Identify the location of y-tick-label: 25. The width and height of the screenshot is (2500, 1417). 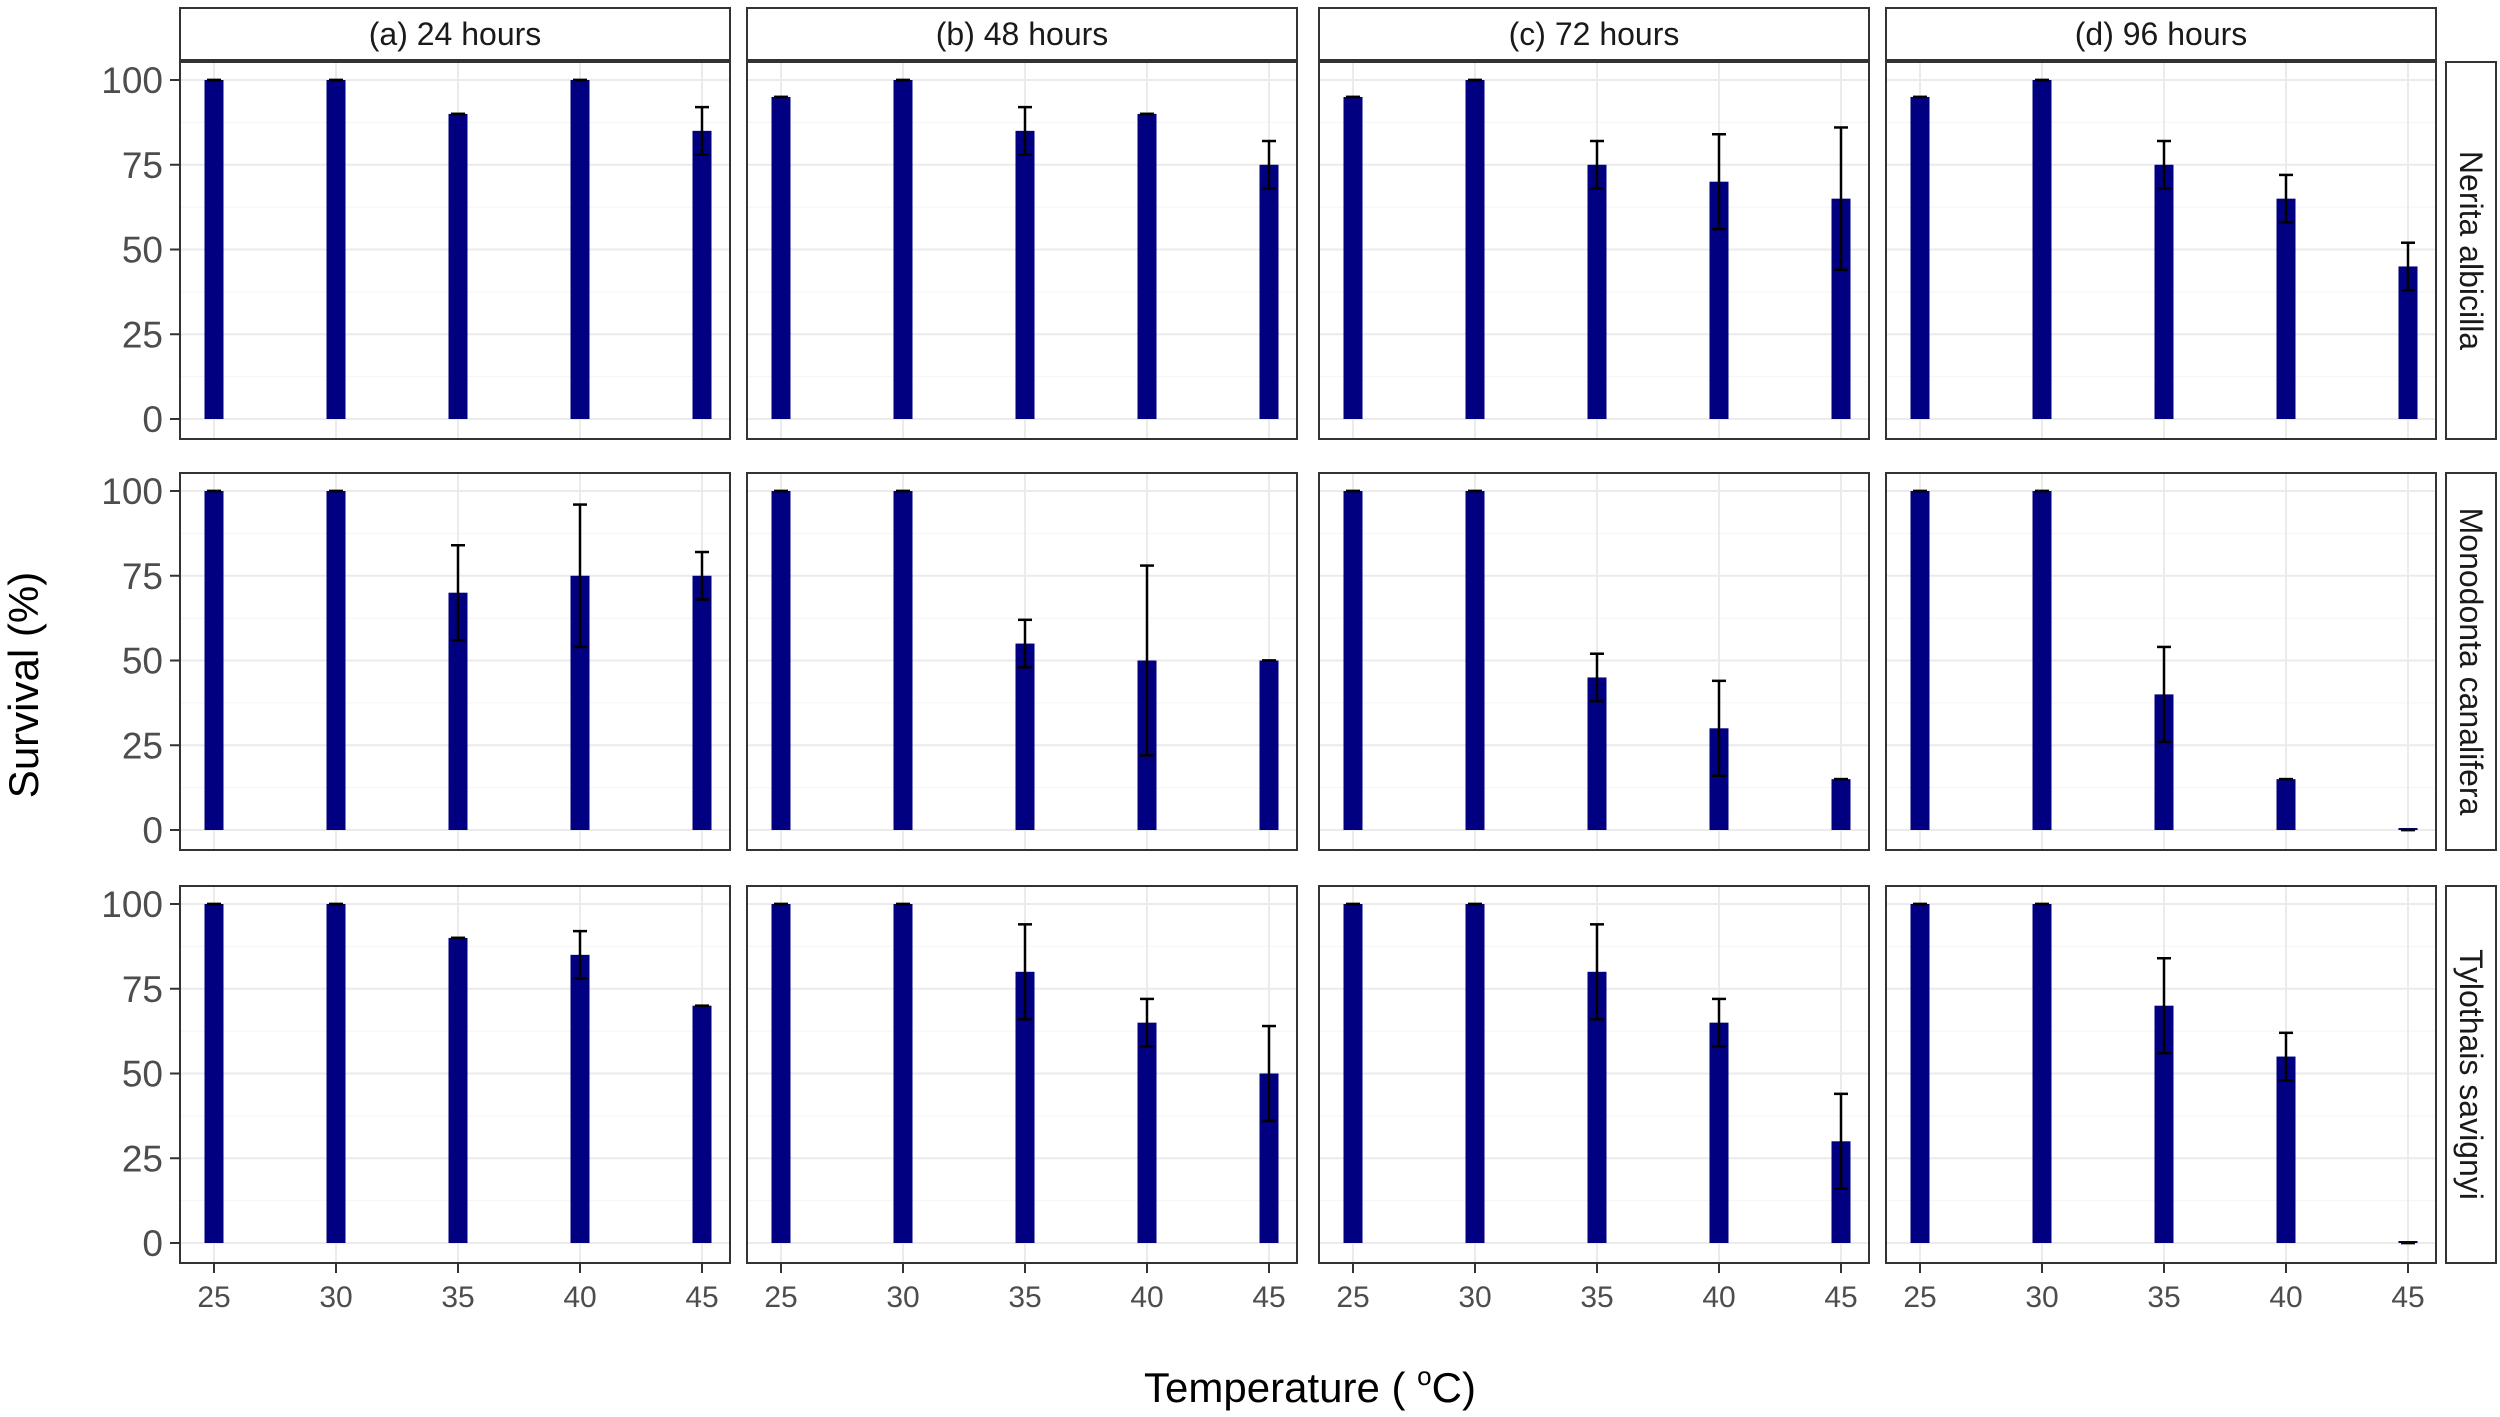
(142, 334).